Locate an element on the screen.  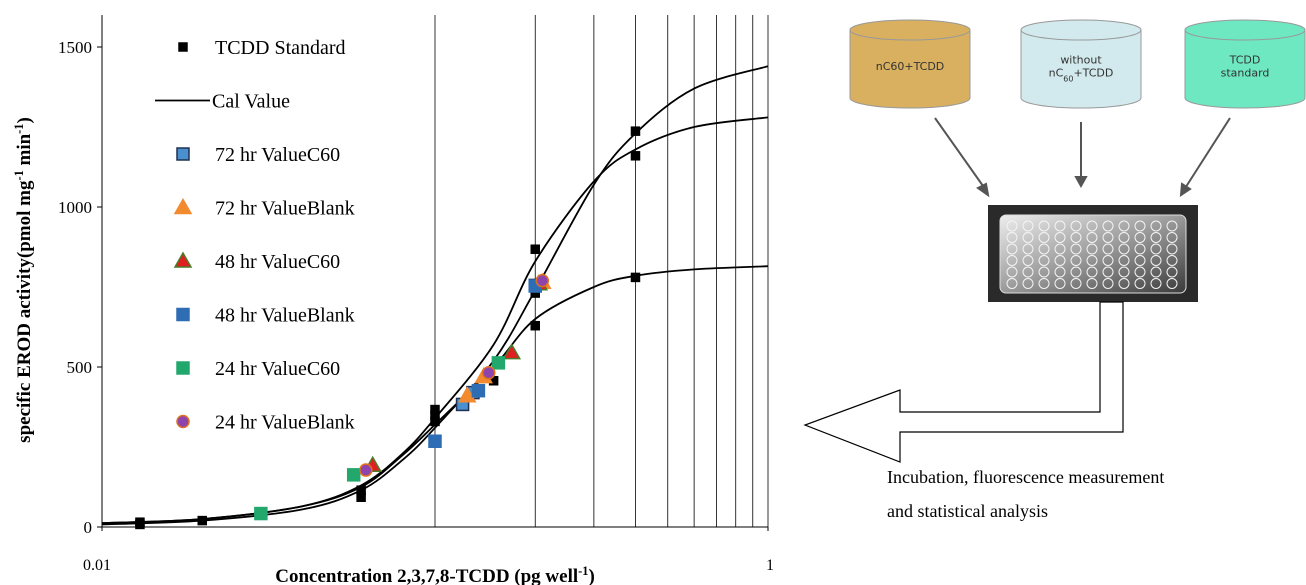
wells is located at coordinates (1092, 254).